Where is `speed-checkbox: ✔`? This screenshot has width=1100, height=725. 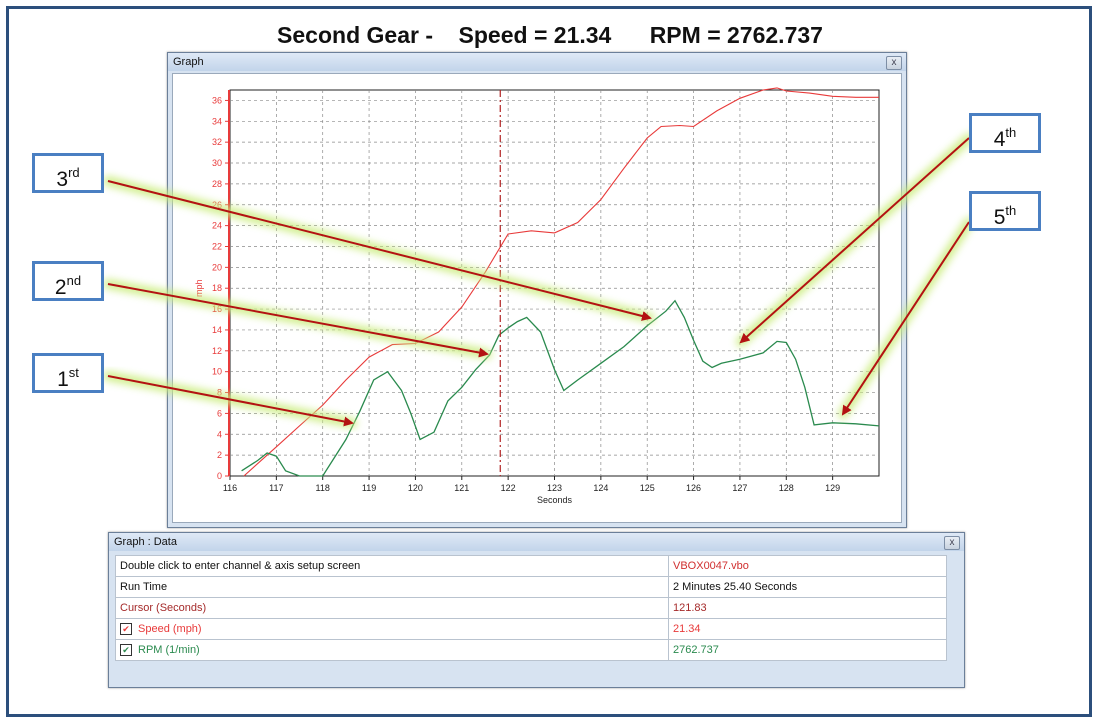 speed-checkbox: ✔ is located at coordinates (126, 629).